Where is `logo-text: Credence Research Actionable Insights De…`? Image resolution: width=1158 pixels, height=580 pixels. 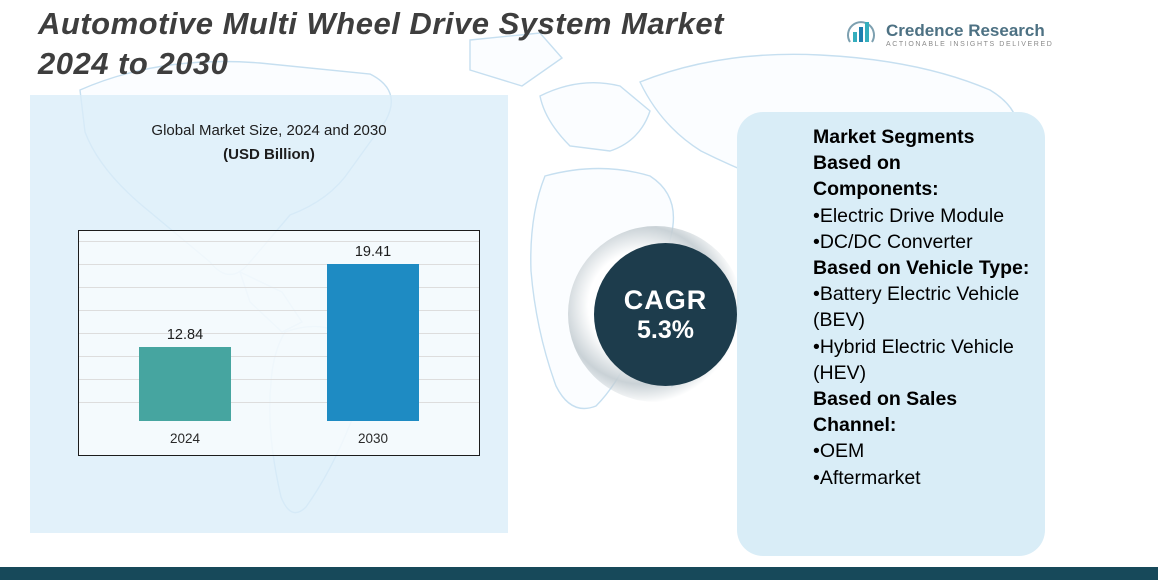 logo-text: Credence Research Actionable Insights De… is located at coordinates (969, 34).